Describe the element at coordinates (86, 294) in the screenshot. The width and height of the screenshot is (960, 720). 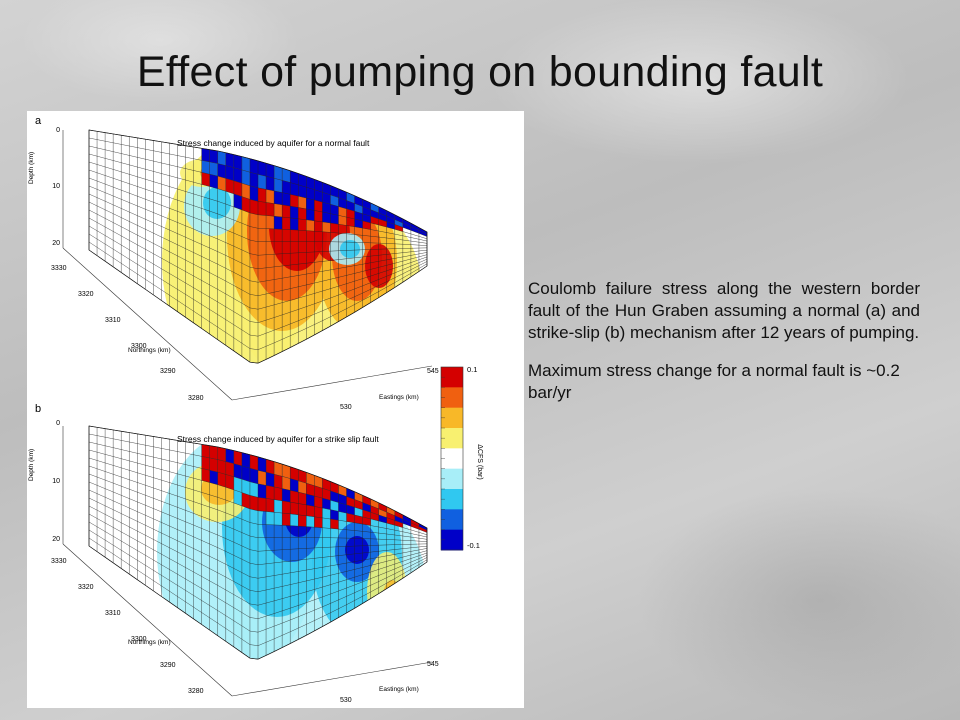
I see `northing-tick: 3320` at that location.